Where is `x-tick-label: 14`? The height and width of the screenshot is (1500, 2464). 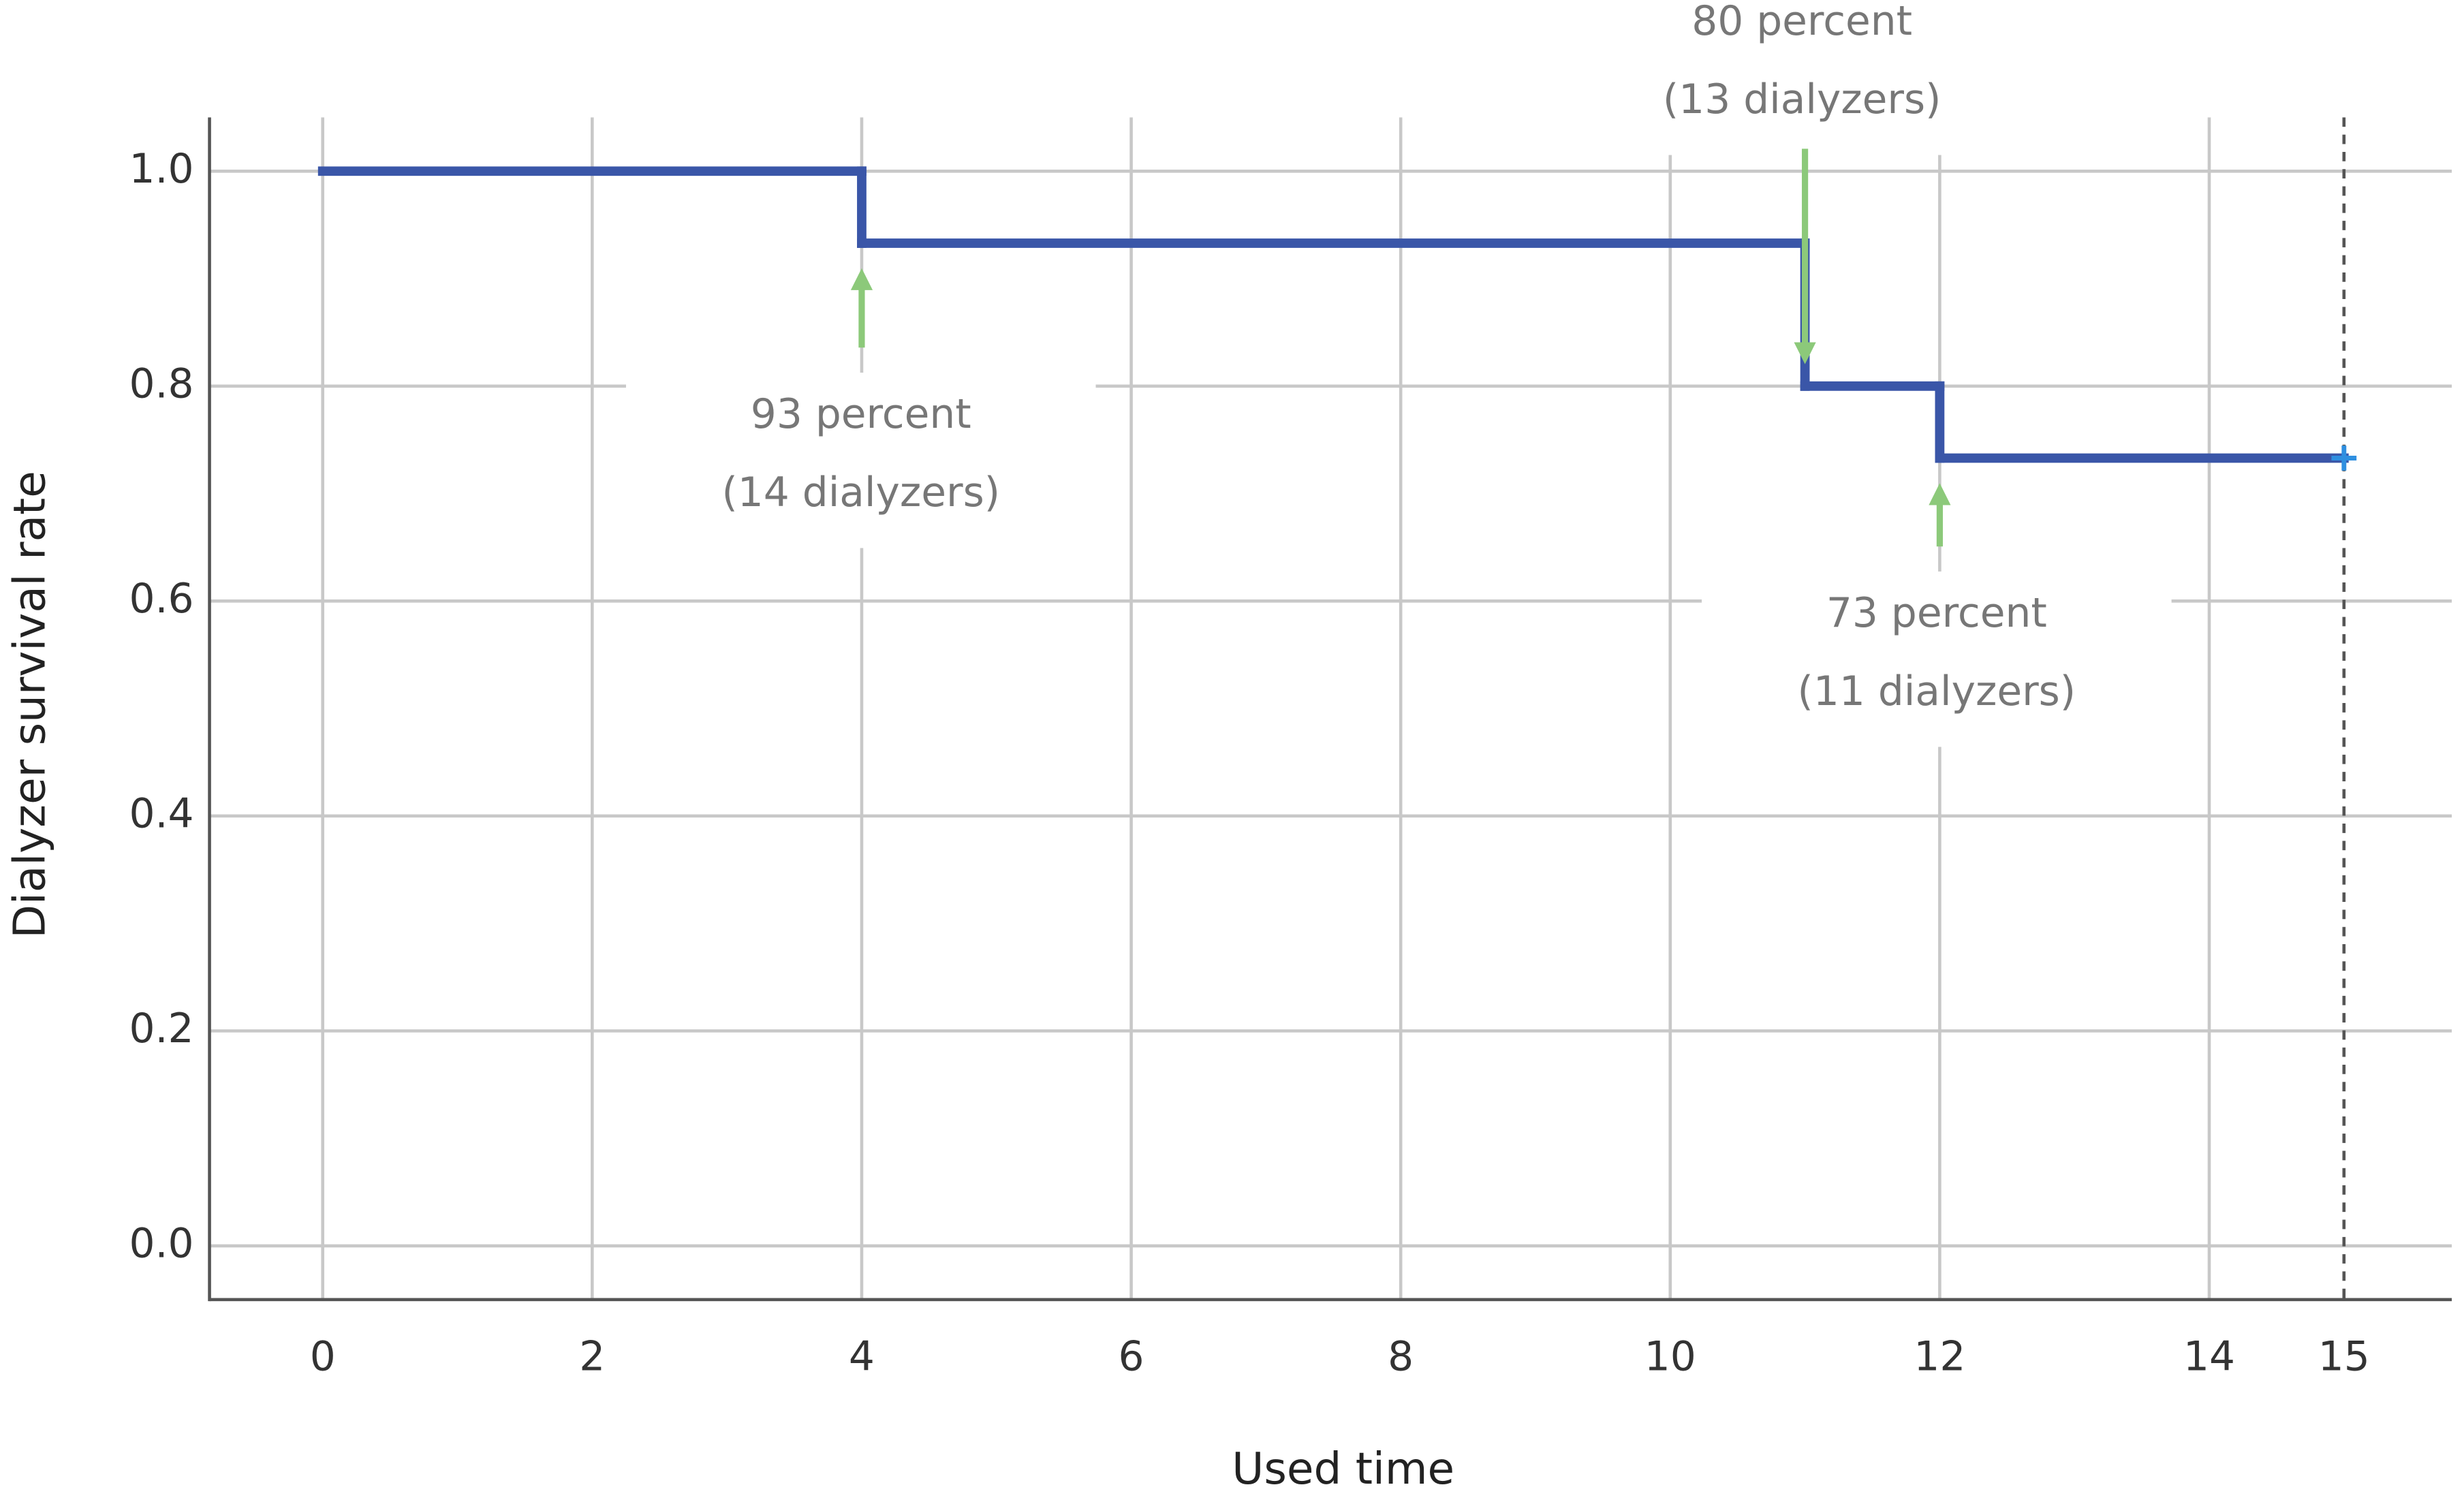
x-tick-label: 14 is located at coordinates (2209, 1357).